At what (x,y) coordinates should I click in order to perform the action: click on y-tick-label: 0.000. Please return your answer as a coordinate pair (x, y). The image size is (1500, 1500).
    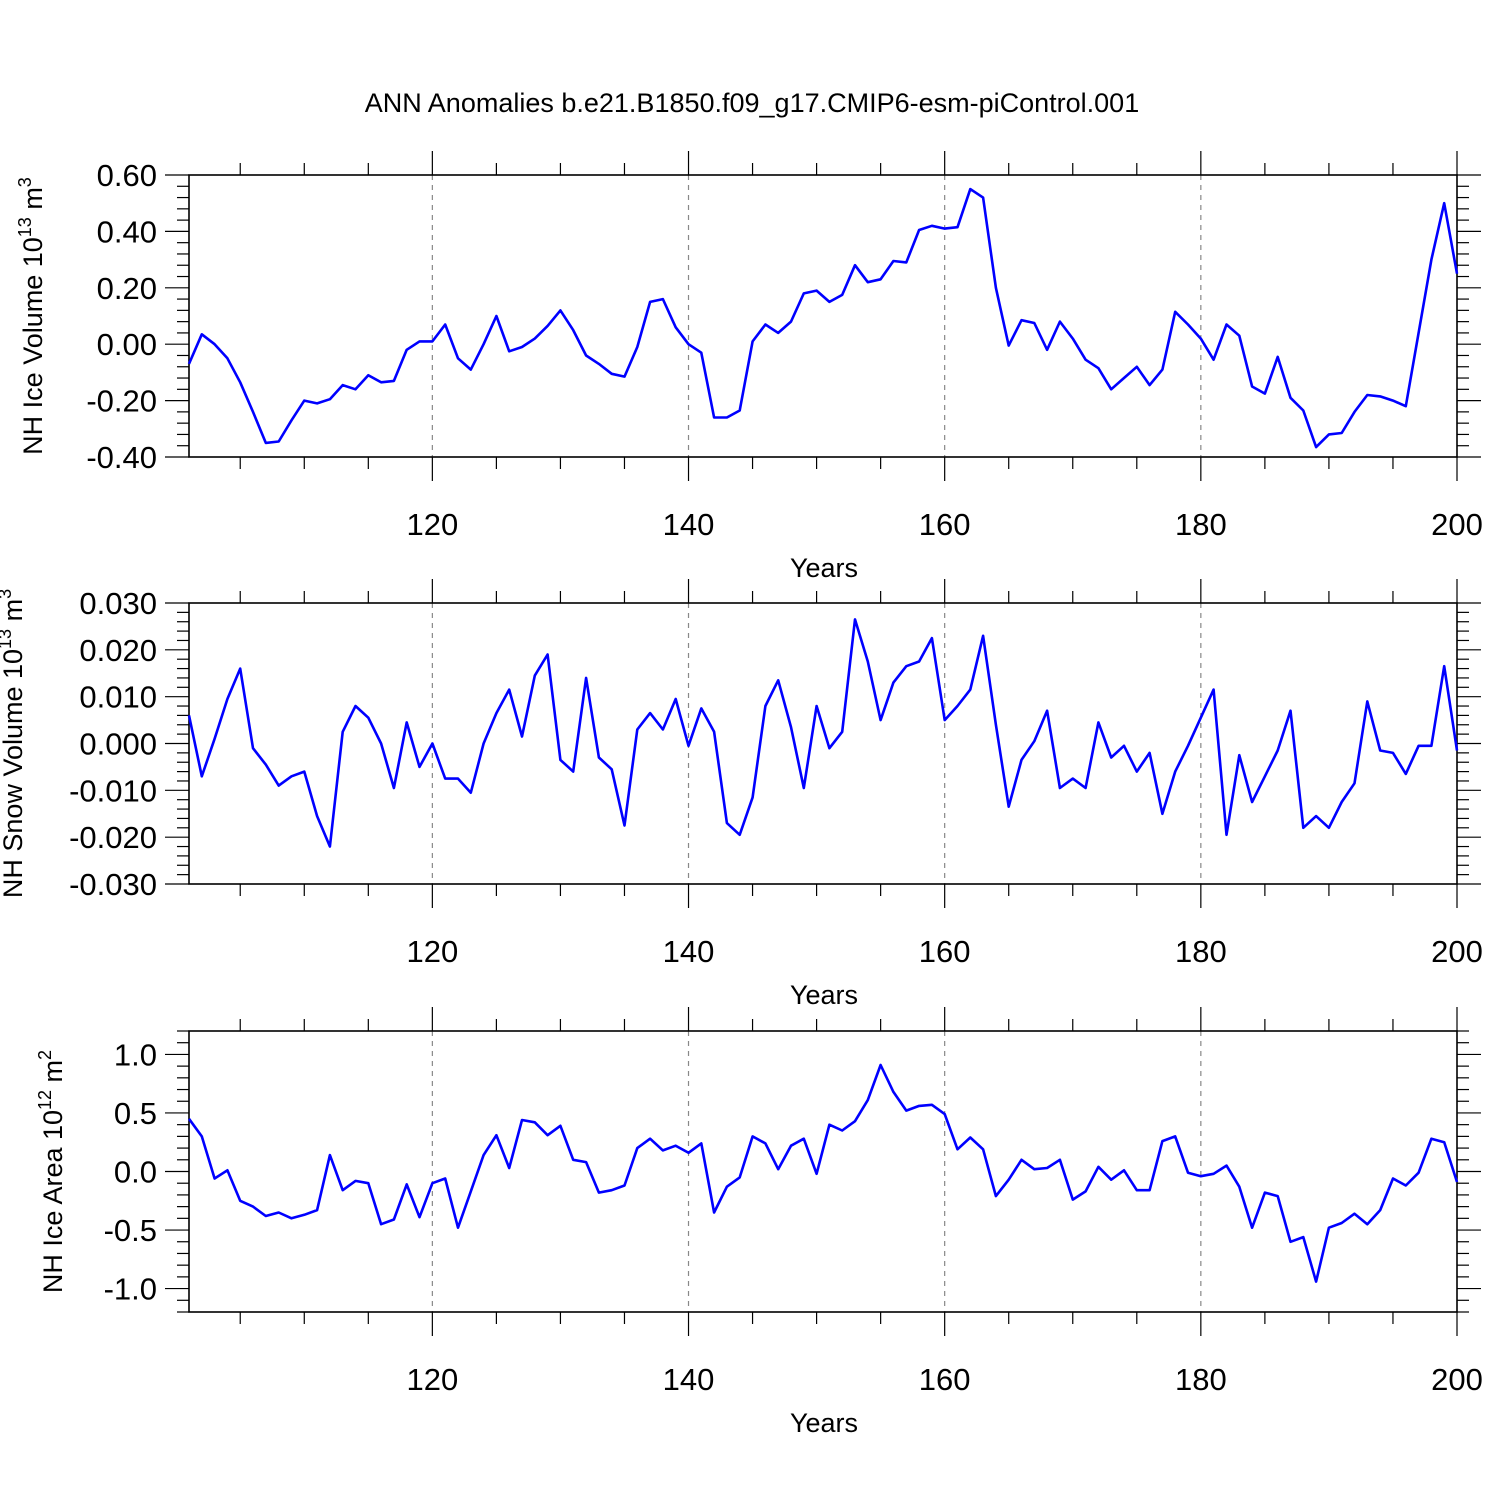
    Looking at the image, I should click on (118, 744).